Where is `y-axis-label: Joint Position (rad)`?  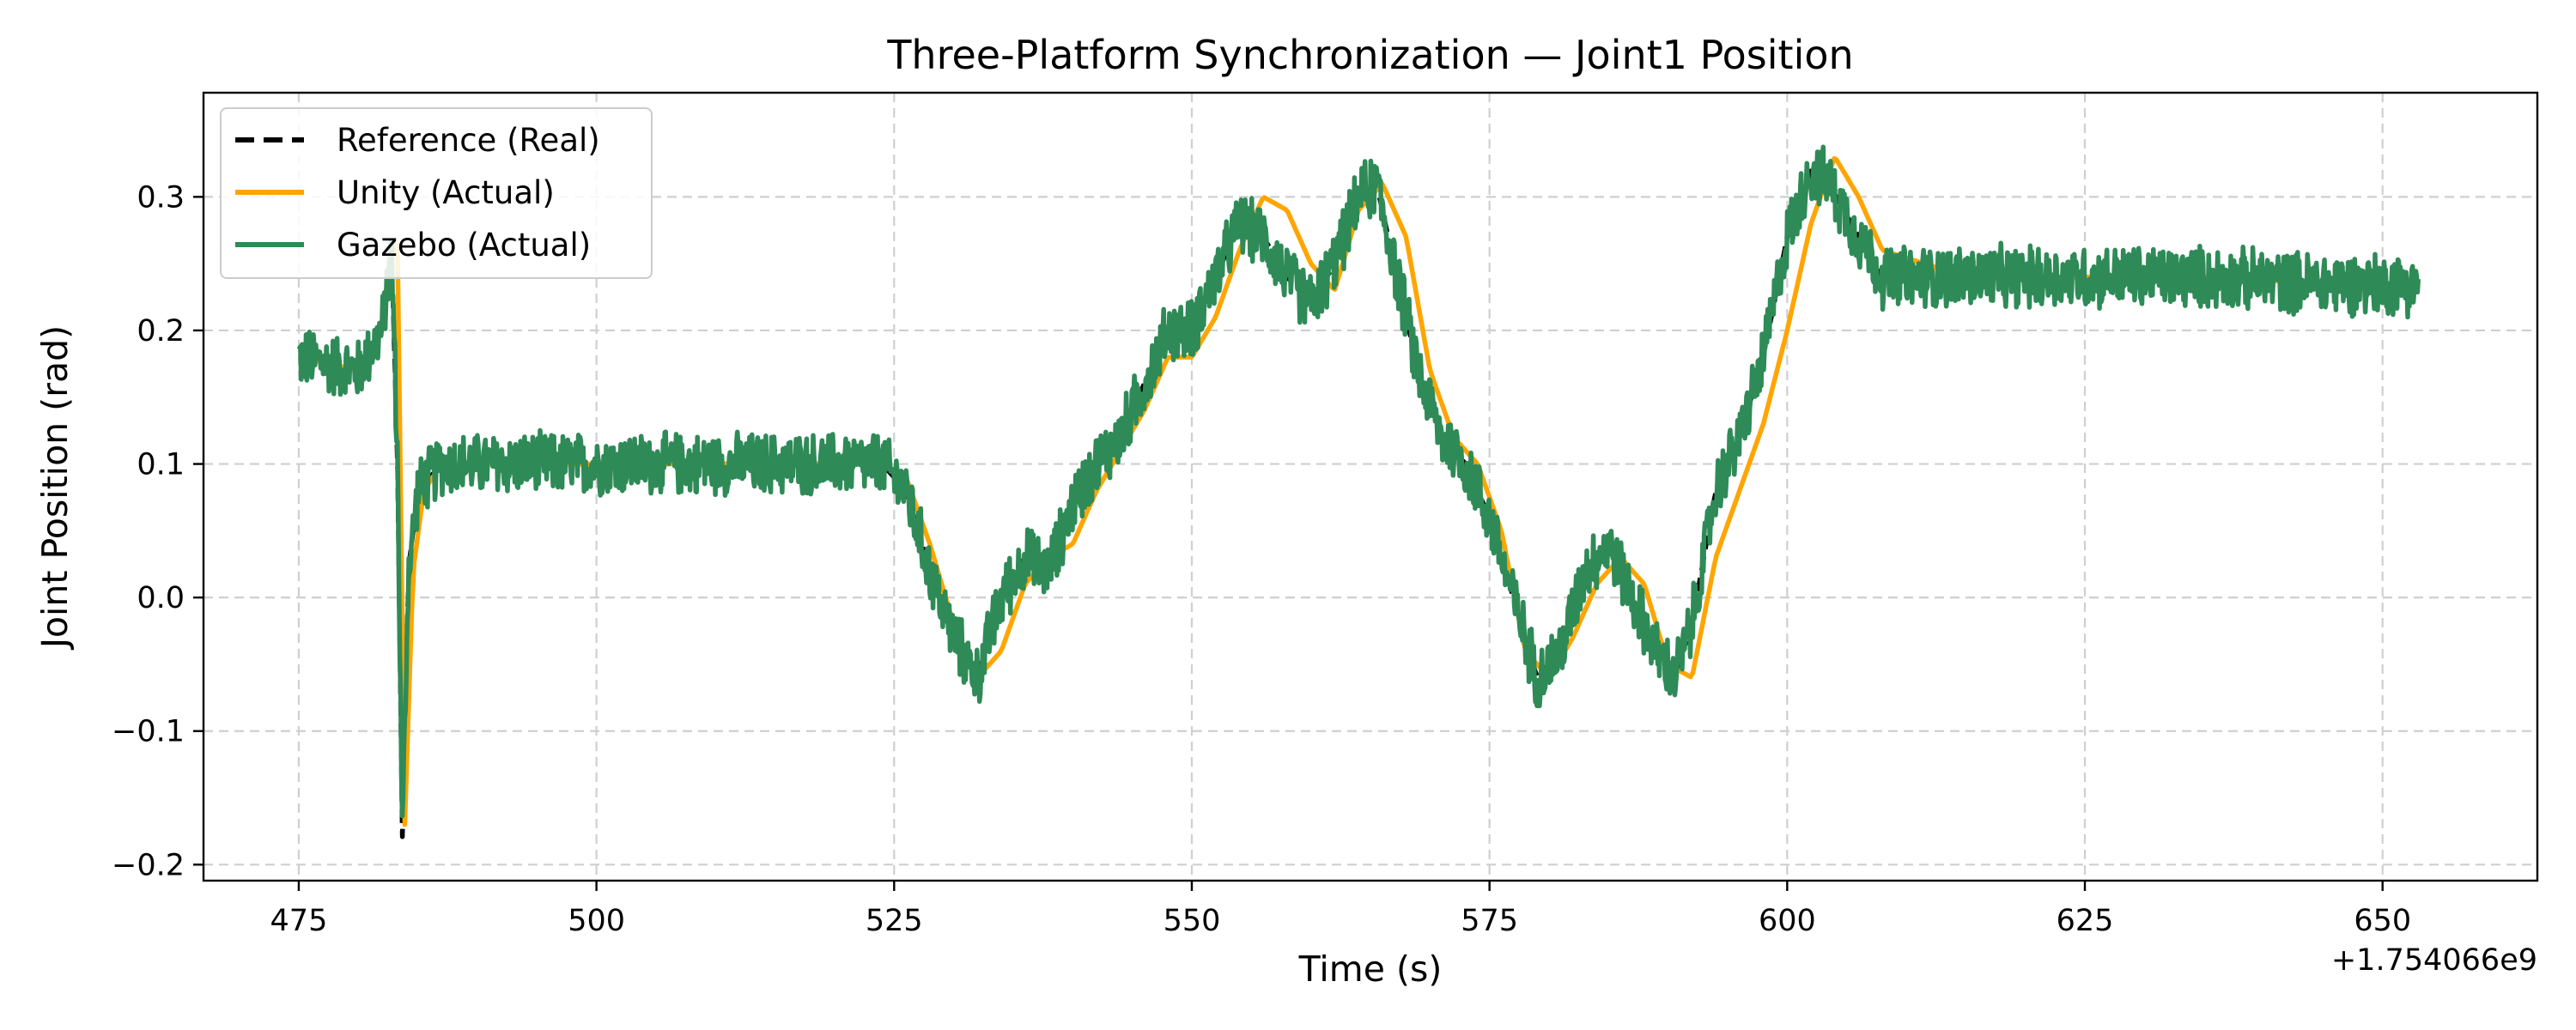
y-axis-label: Joint Position (rad) is located at coordinates (55, 488).